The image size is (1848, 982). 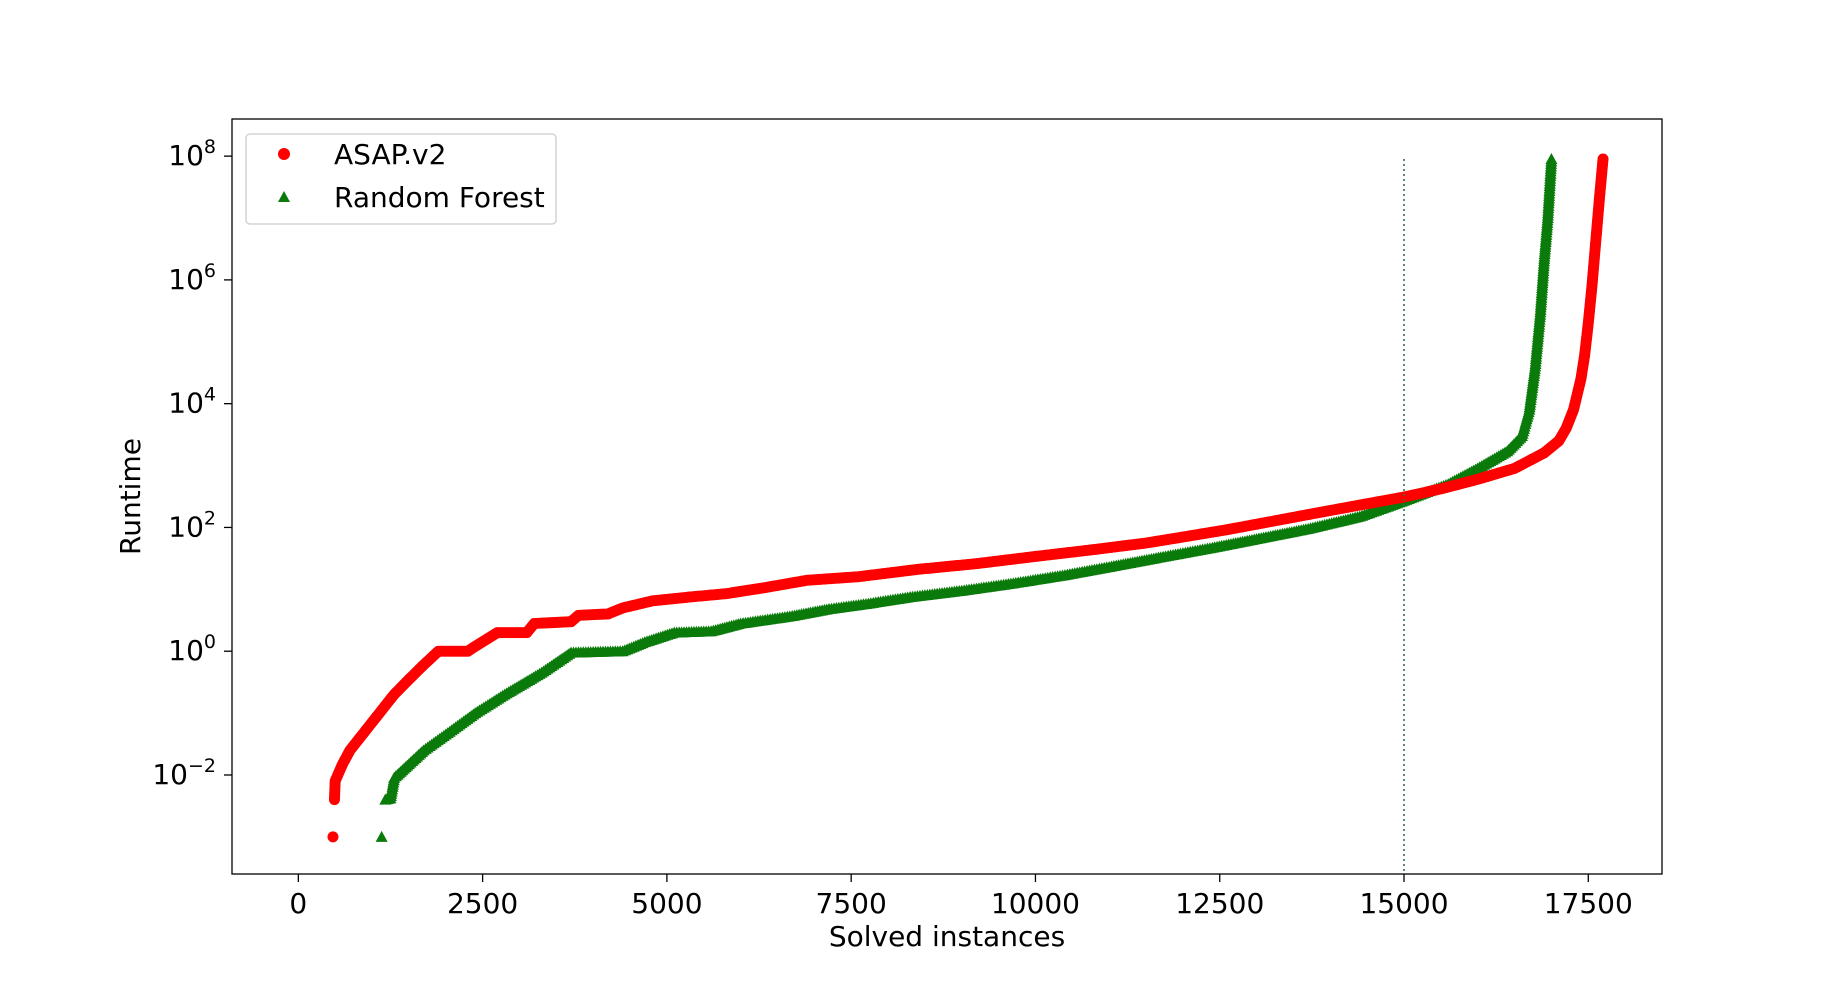 I want to click on x-axis-label: Solved instances, so click(x=947, y=936).